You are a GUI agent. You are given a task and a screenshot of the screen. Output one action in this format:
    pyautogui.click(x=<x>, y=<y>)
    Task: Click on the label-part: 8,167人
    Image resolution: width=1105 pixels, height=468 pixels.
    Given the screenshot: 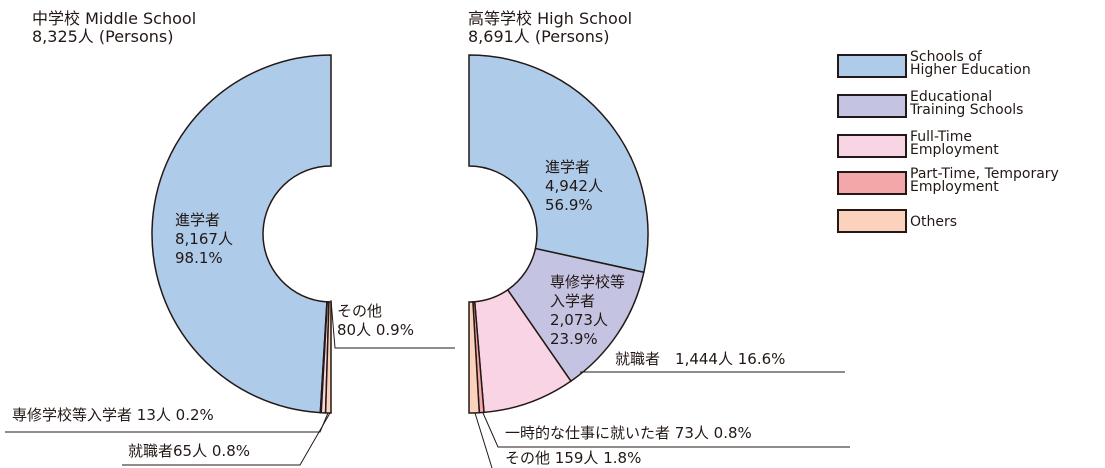 What is the action you would take?
    pyautogui.click(x=204, y=239)
    